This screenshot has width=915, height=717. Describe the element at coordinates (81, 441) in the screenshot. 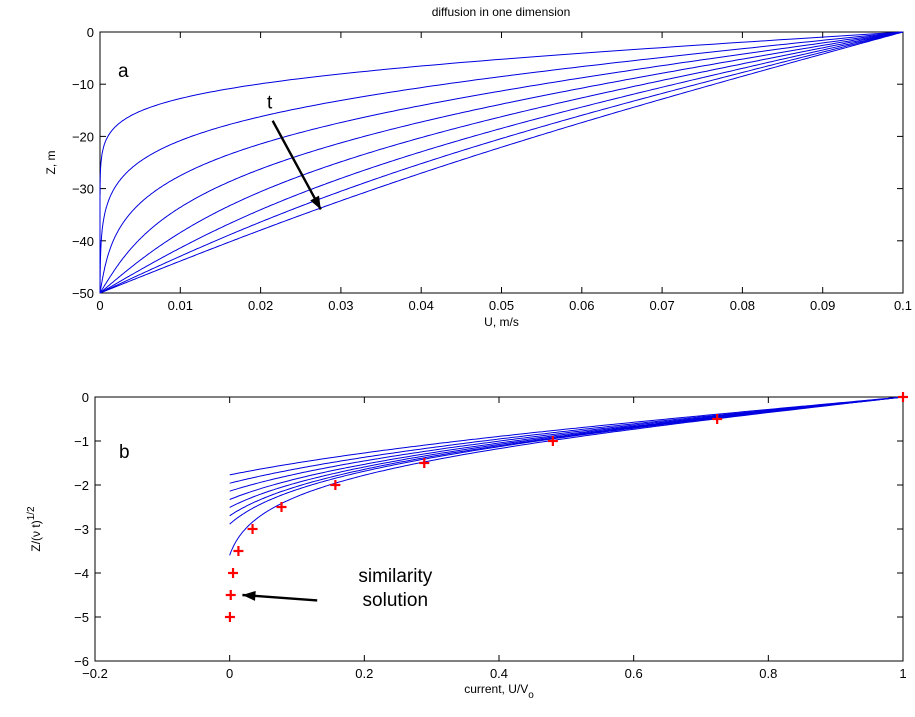

I see `y-tick-label: −1` at that location.